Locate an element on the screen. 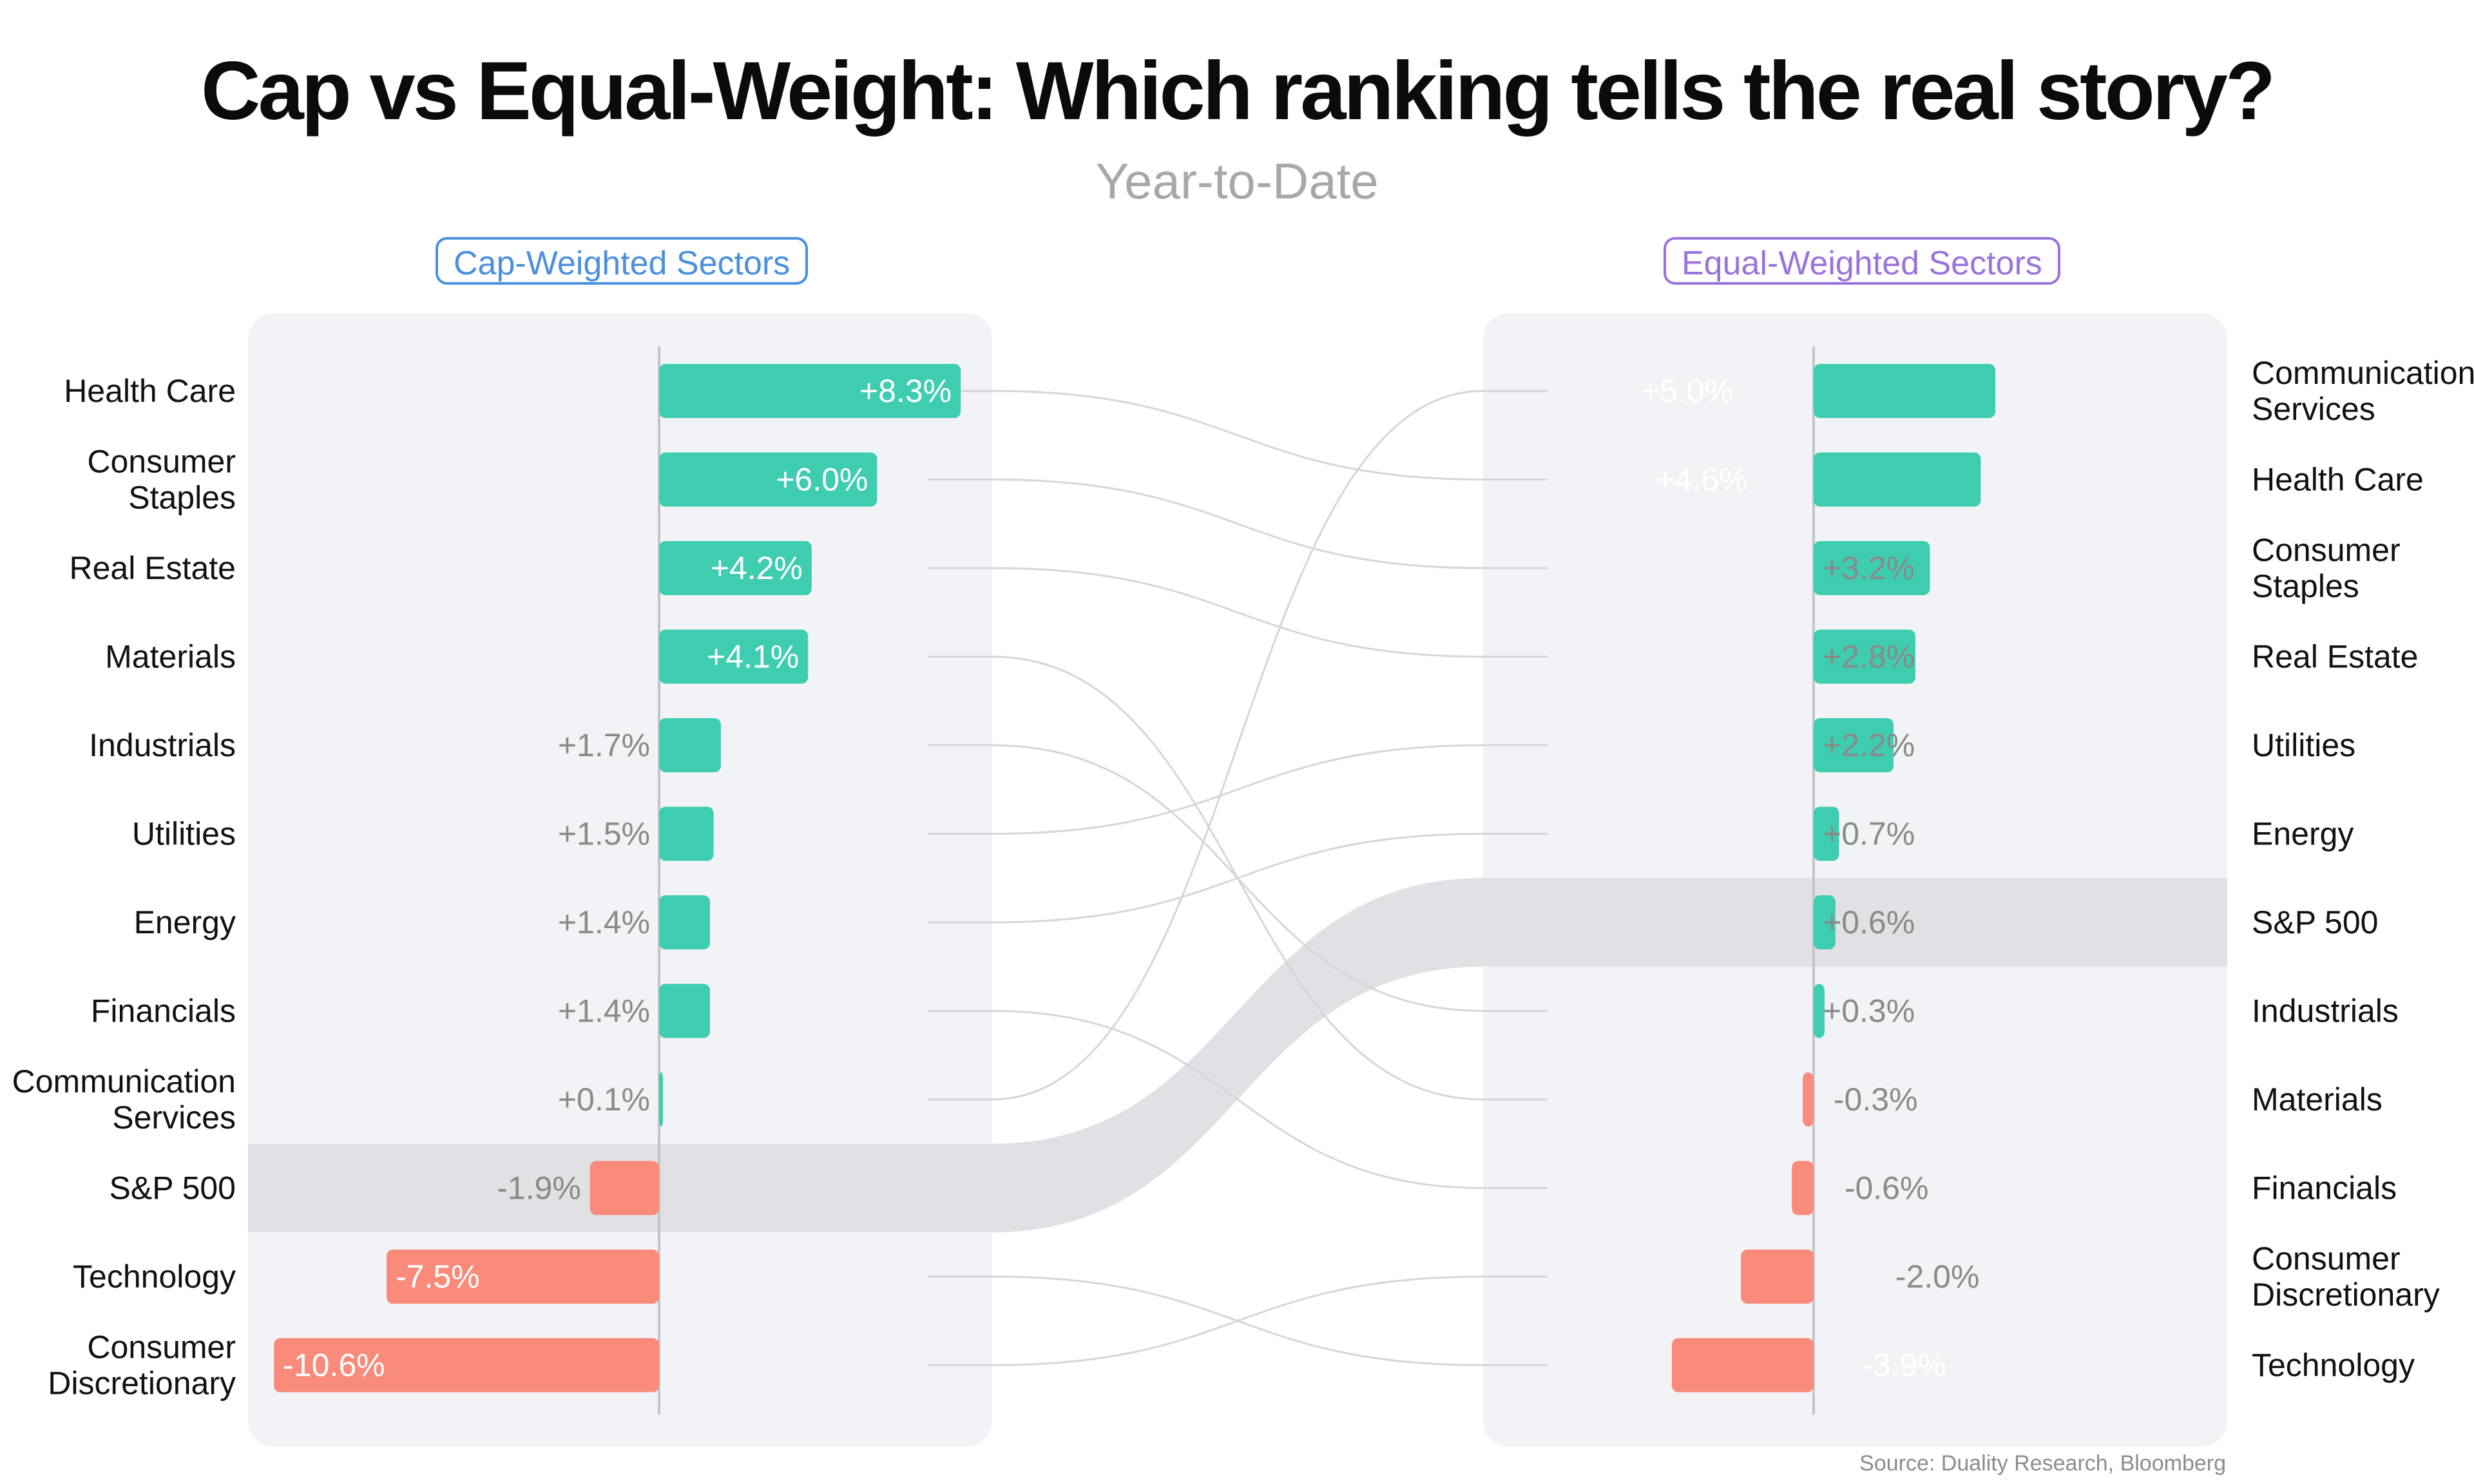  equal-bar-industrials is located at coordinates (1819, 1011).